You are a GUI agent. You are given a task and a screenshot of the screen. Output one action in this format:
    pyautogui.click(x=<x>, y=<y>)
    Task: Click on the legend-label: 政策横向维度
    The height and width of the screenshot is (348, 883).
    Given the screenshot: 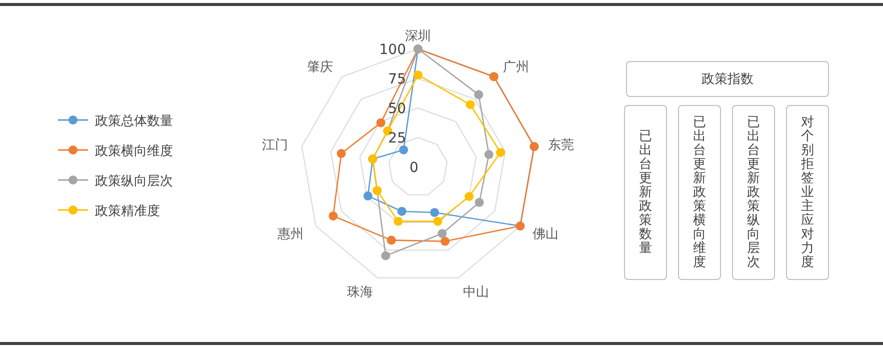 What is the action you would take?
    pyautogui.click(x=134, y=151)
    